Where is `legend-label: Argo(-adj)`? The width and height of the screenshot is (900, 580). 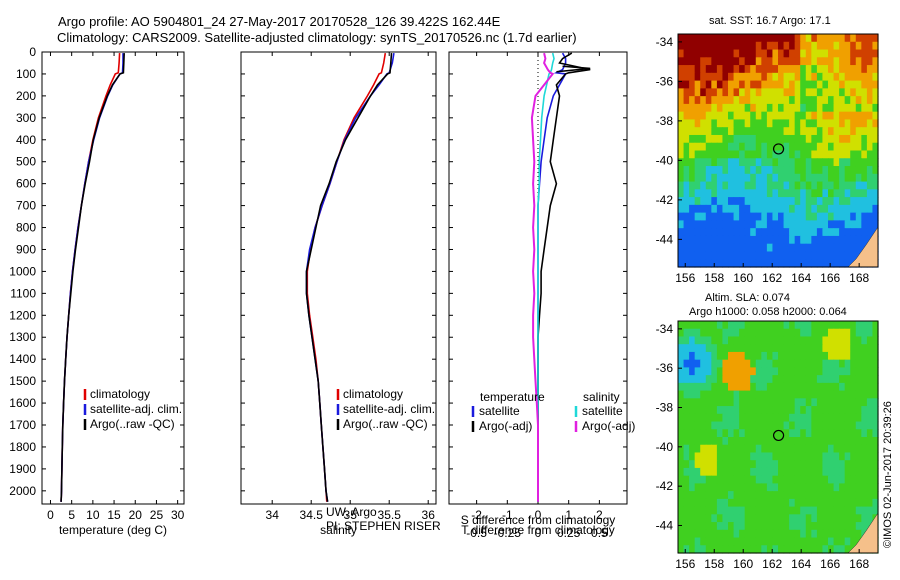
legend-label: Argo(-adj) is located at coordinates (505, 426).